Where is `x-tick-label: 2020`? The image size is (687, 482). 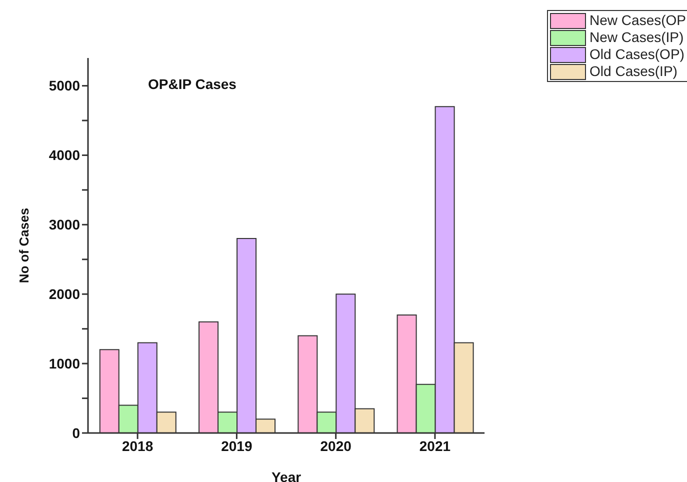
x-tick-label: 2020 is located at coordinates (336, 446).